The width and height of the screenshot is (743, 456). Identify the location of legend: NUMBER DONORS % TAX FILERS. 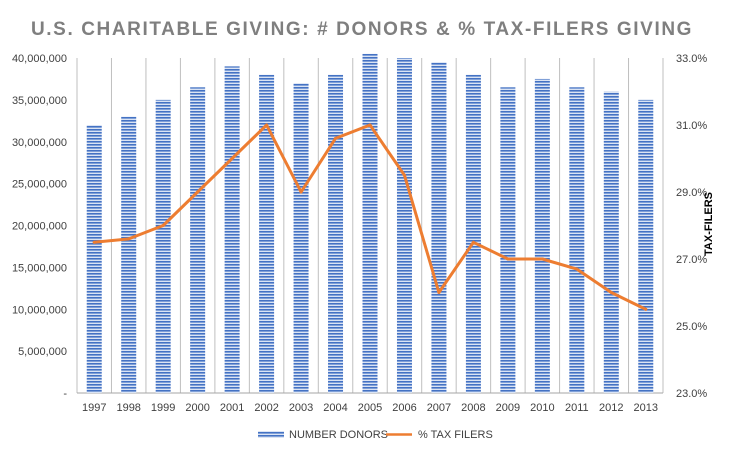
(375, 435).